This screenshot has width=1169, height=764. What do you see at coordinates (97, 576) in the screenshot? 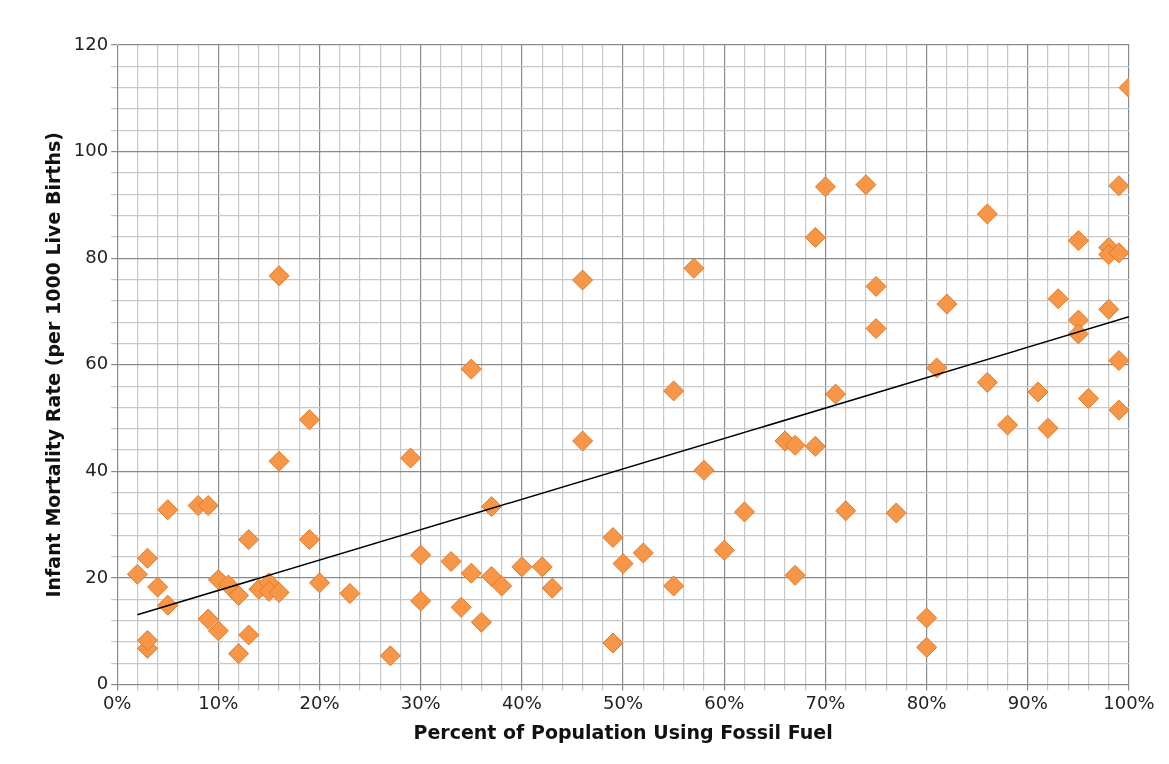
I see `y-tick-label: 20` at bounding box center [97, 576].